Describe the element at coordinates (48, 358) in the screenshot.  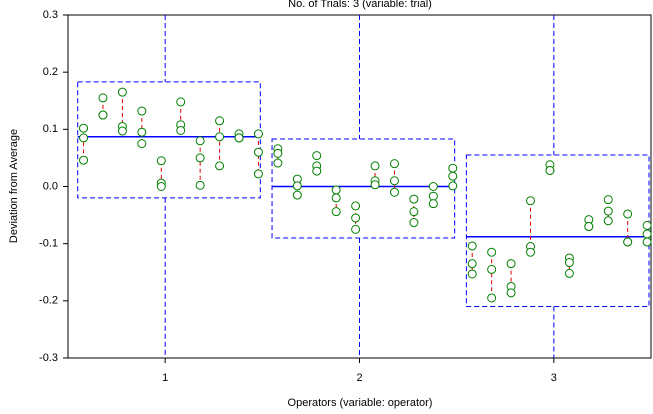
I see `y-tick-label: -0.3` at that location.